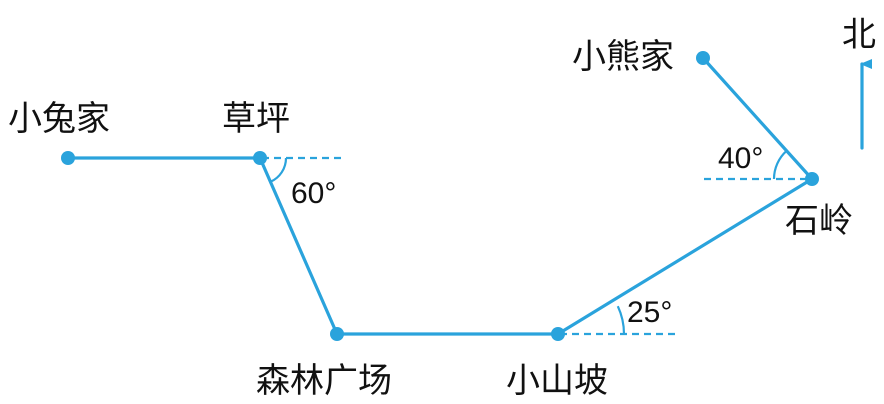 This screenshot has width=884, height=404. Describe the element at coordinates (557, 381) in the screenshot. I see `label-hill: 小山坡` at that location.